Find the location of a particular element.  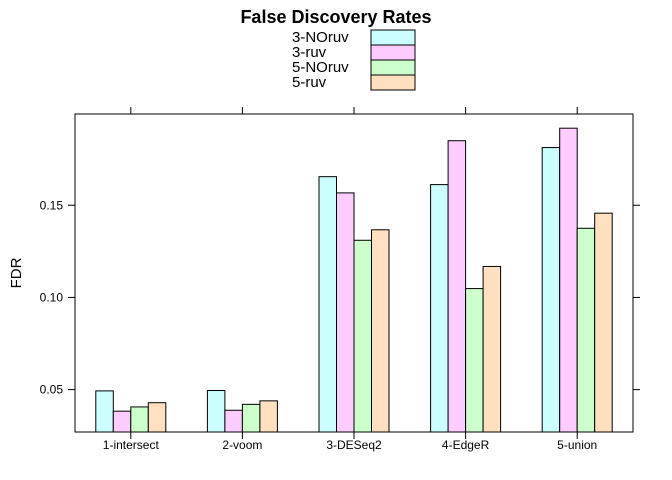

y-tick-label: 0.15 is located at coordinates (52, 205).